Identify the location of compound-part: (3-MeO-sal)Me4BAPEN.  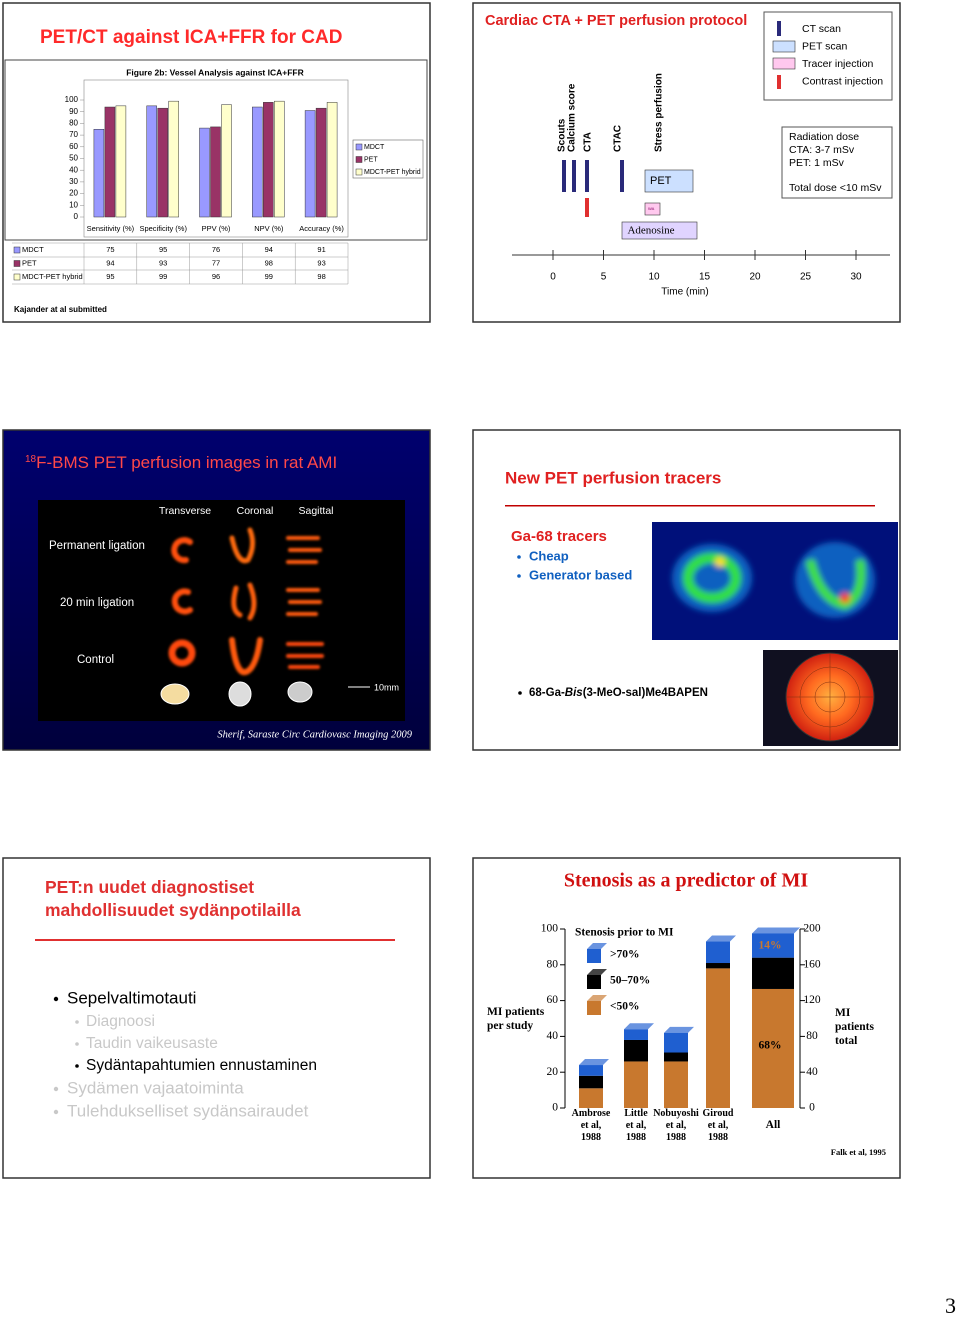
(645, 693).